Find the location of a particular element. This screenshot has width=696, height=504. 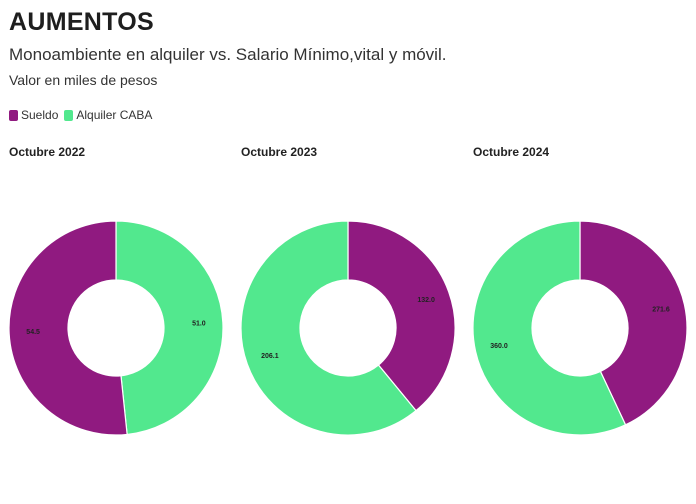

donut-chart-2023: 132.0 206.1 is located at coordinates (348, 328).